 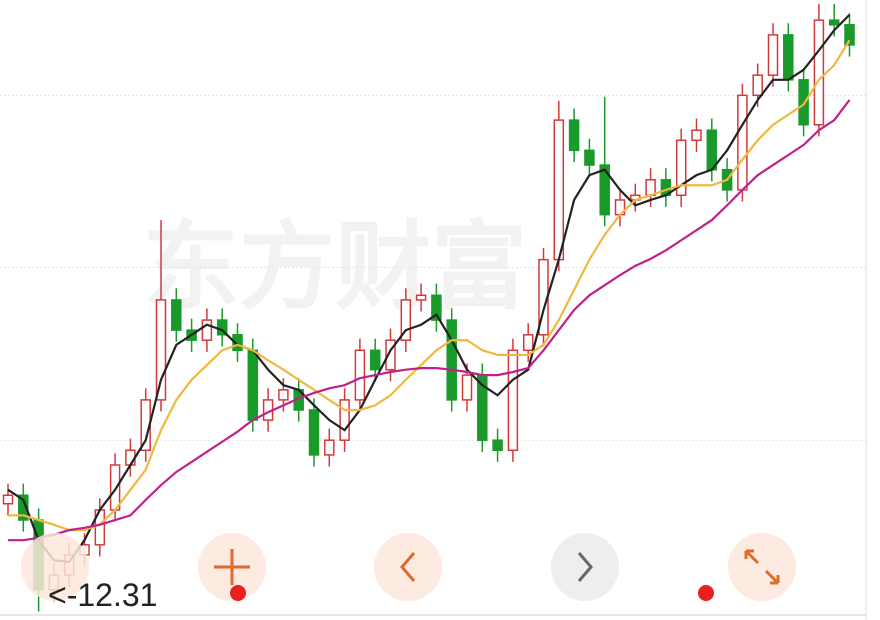 I want to click on controls, so click(x=408, y=567).